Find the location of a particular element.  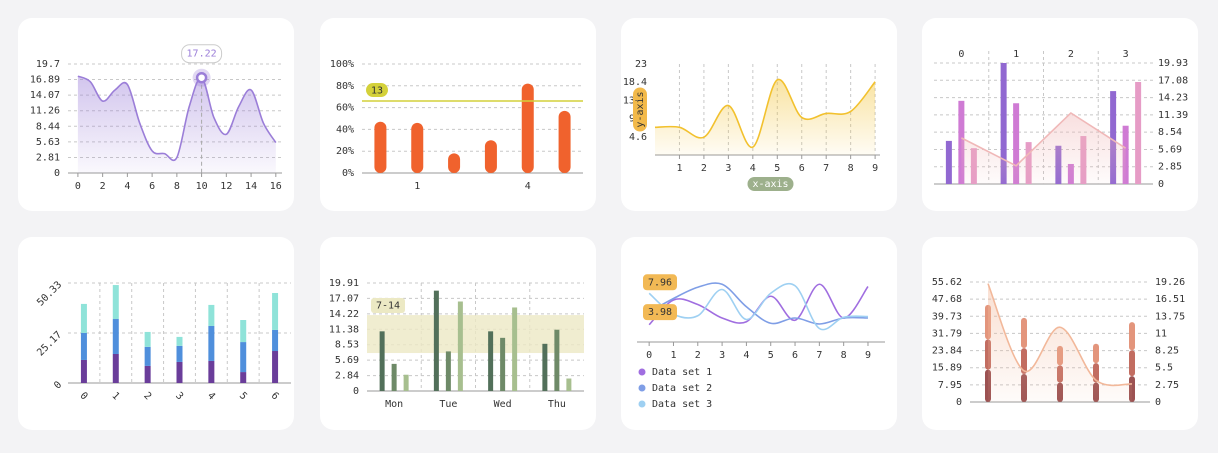

tooltip-label: 17.22 is located at coordinates (202, 54).